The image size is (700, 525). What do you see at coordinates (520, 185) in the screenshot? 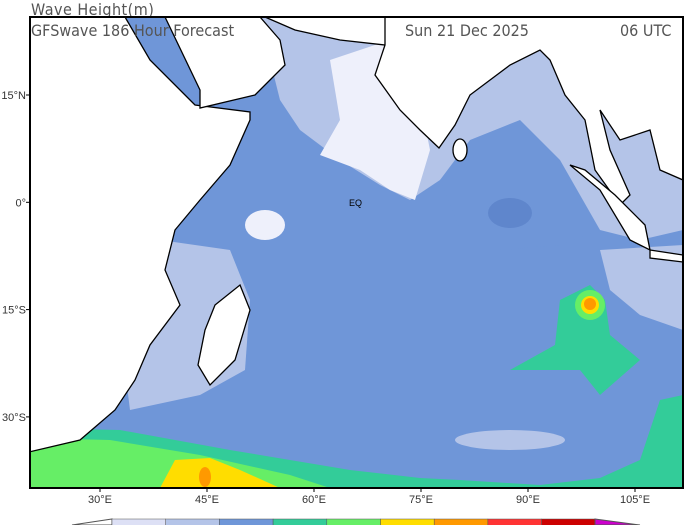
I see `wave-zone-blue-bay` at bounding box center [520, 185].